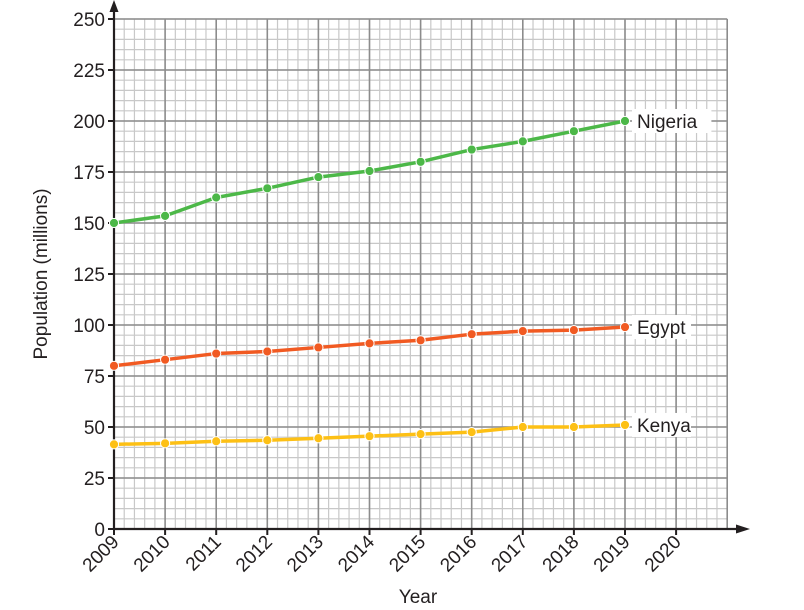  What do you see at coordinates (89, 71) in the screenshot?
I see `y-tick-label: 225` at bounding box center [89, 71].